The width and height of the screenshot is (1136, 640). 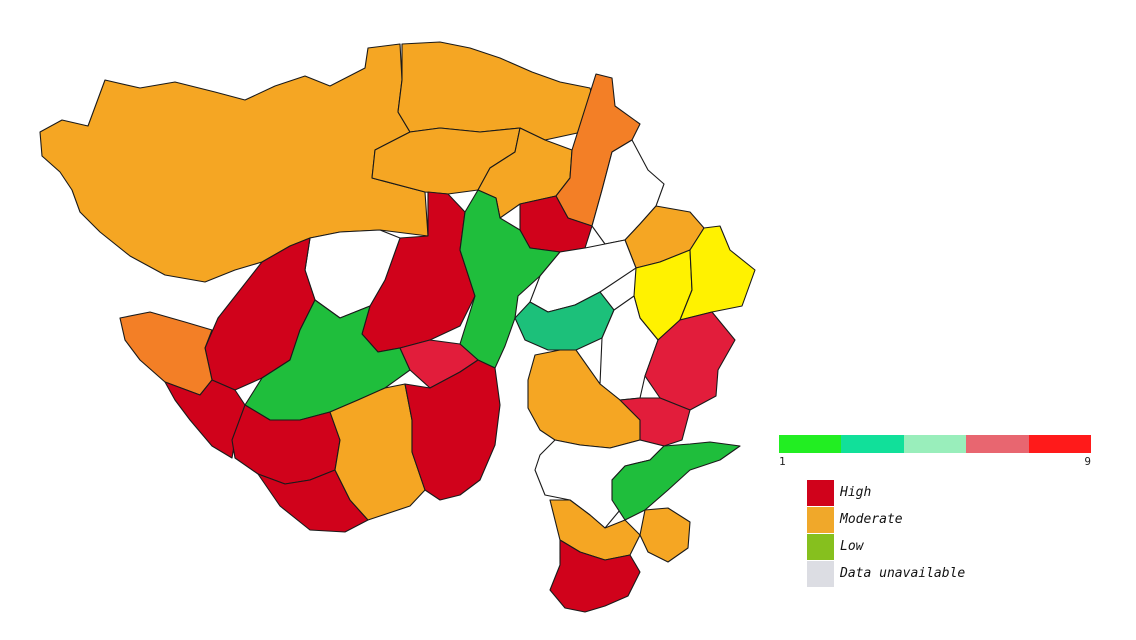 What do you see at coordinates (886, 546) in the screenshot?
I see `legend-item-low: Low` at bounding box center [886, 546].